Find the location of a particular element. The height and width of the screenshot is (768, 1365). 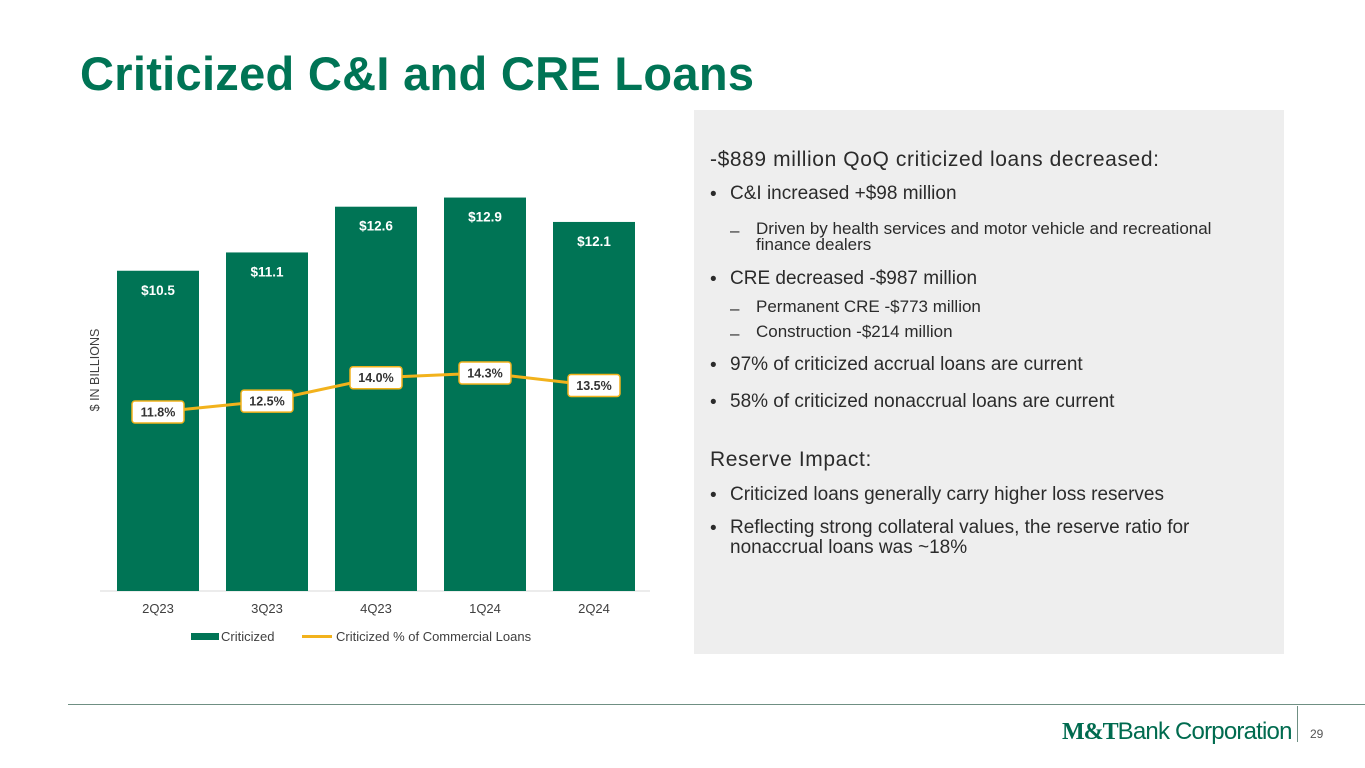

line-label-3q23: 12.5% is located at coordinates (266, 402).